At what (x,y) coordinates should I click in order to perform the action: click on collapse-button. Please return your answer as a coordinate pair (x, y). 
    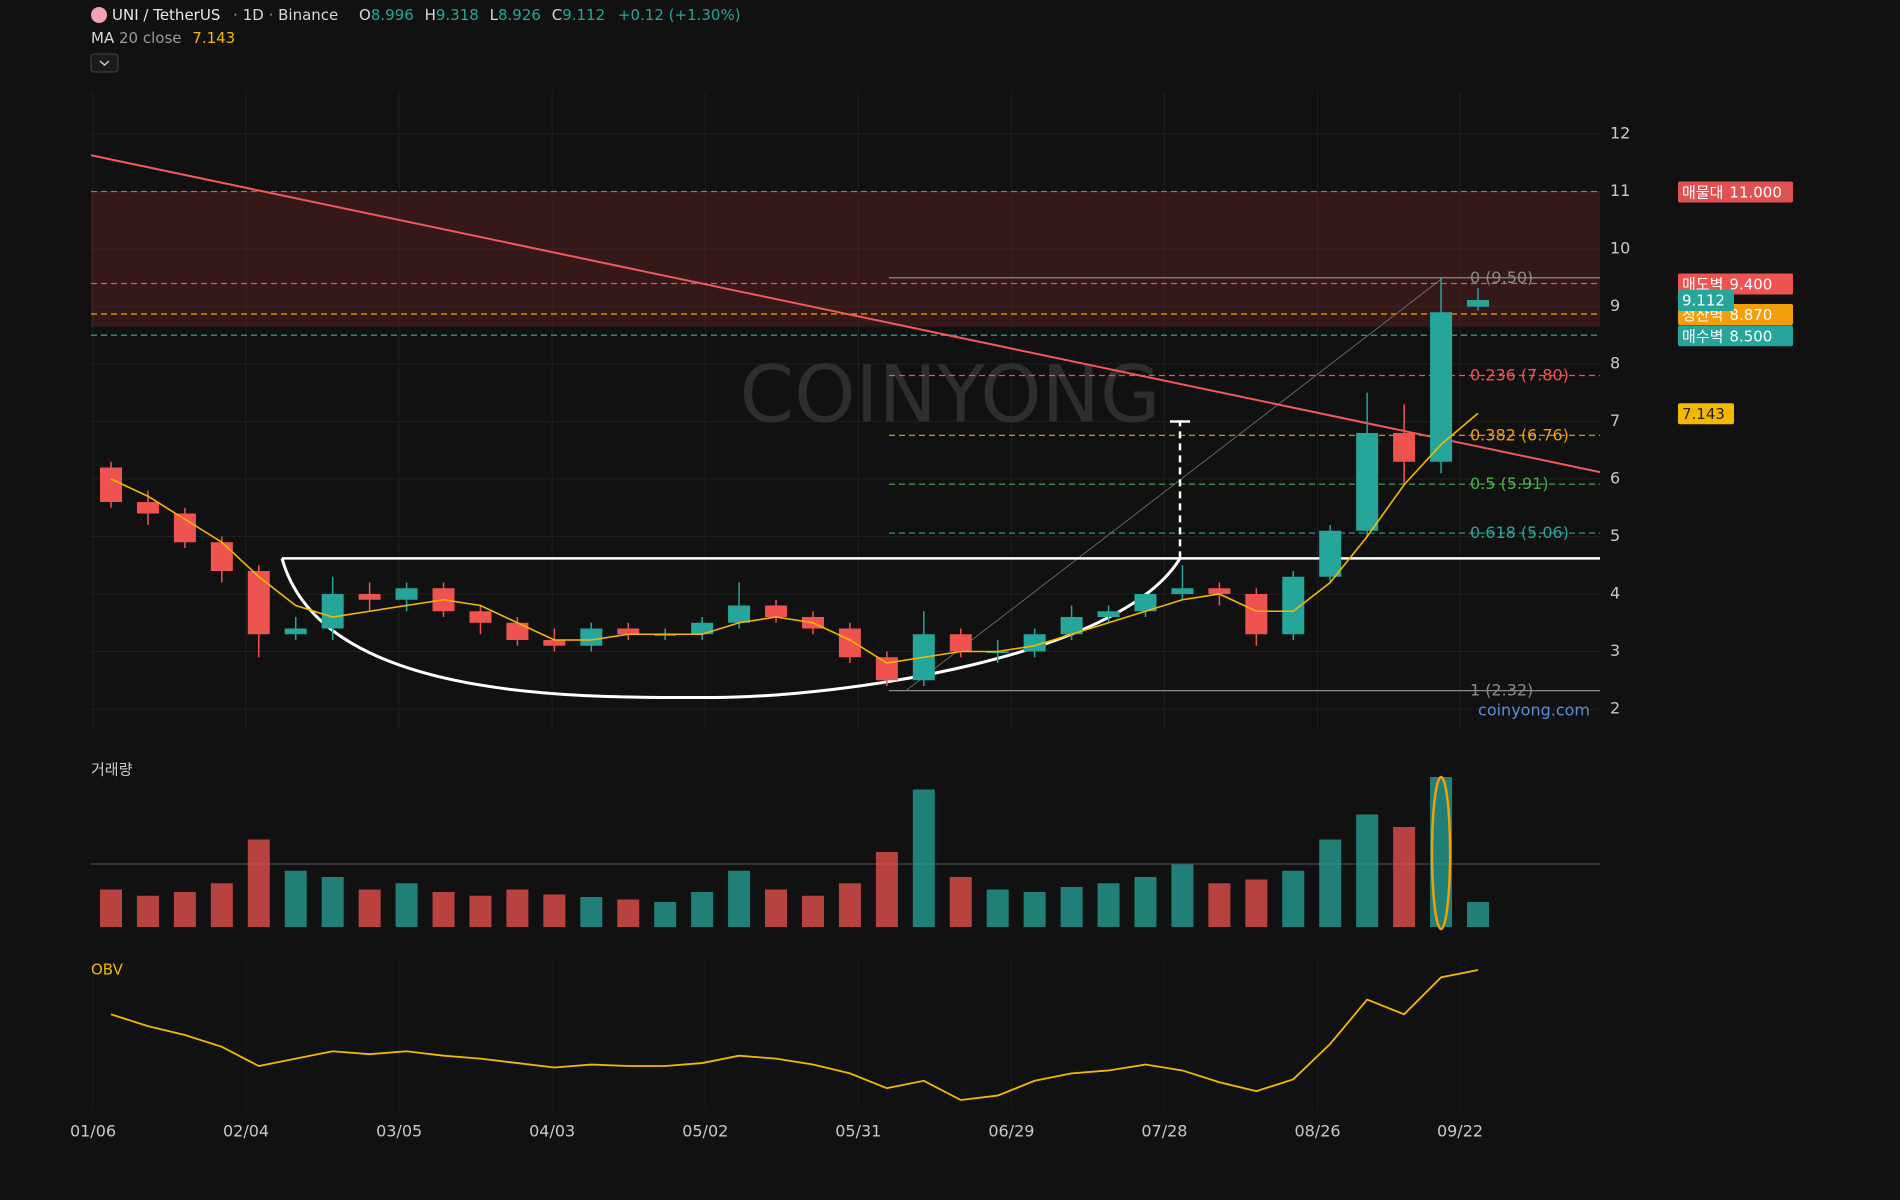
    Looking at the image, I should click on (104, 63).